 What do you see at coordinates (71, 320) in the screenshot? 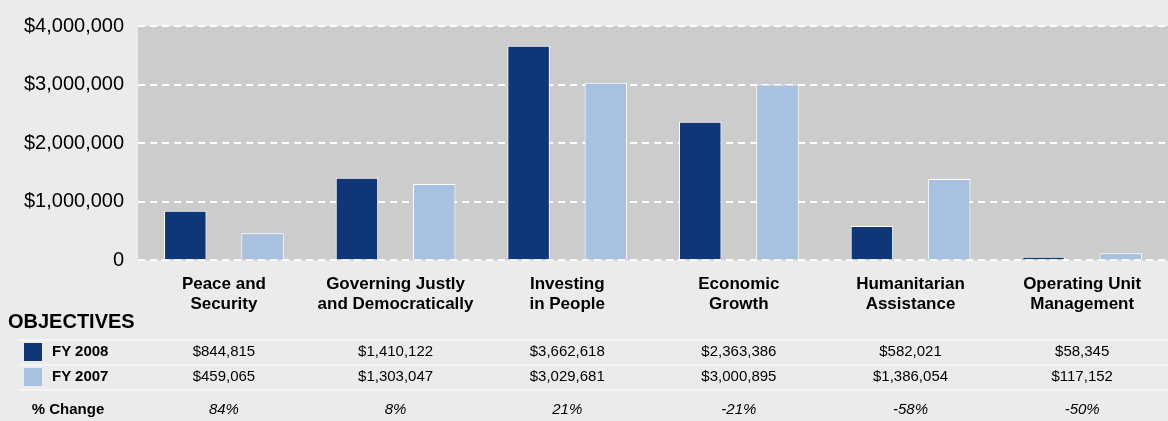
I see `x-axis-title: OBJECTIVES` at bounding box center [71, 320].